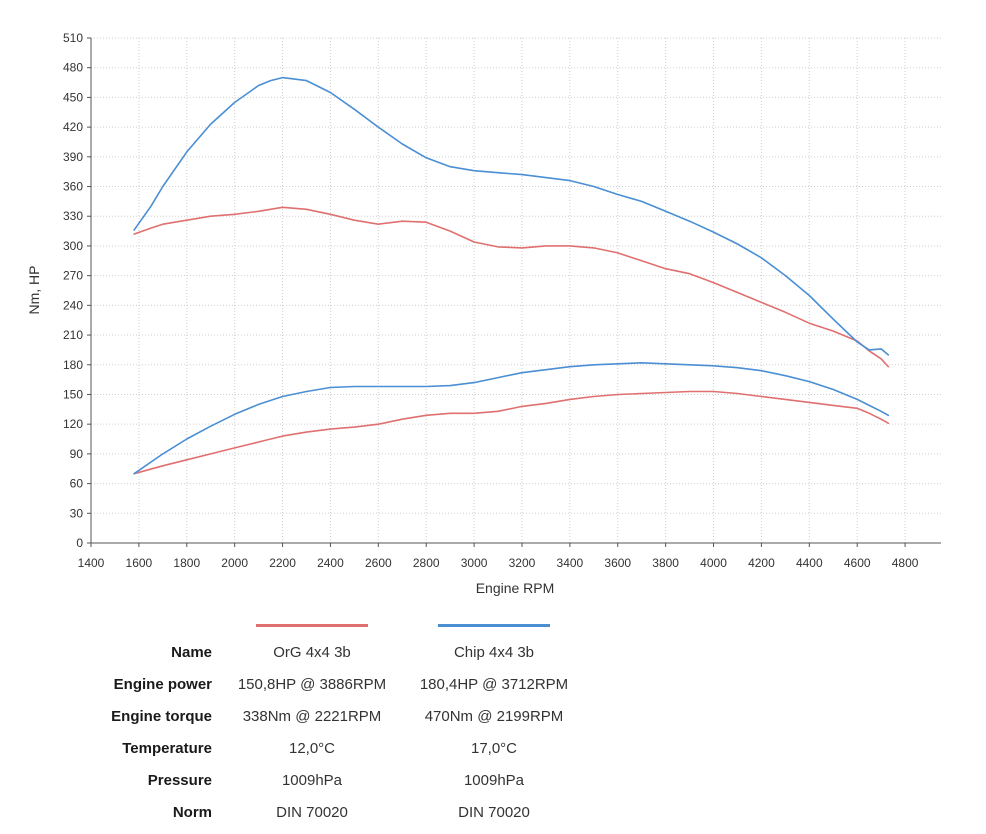 The image size is (986, 834). Describe the element at coordinates (73, 394) in the screenshot. I see `y-tick-label: 150` at that location.